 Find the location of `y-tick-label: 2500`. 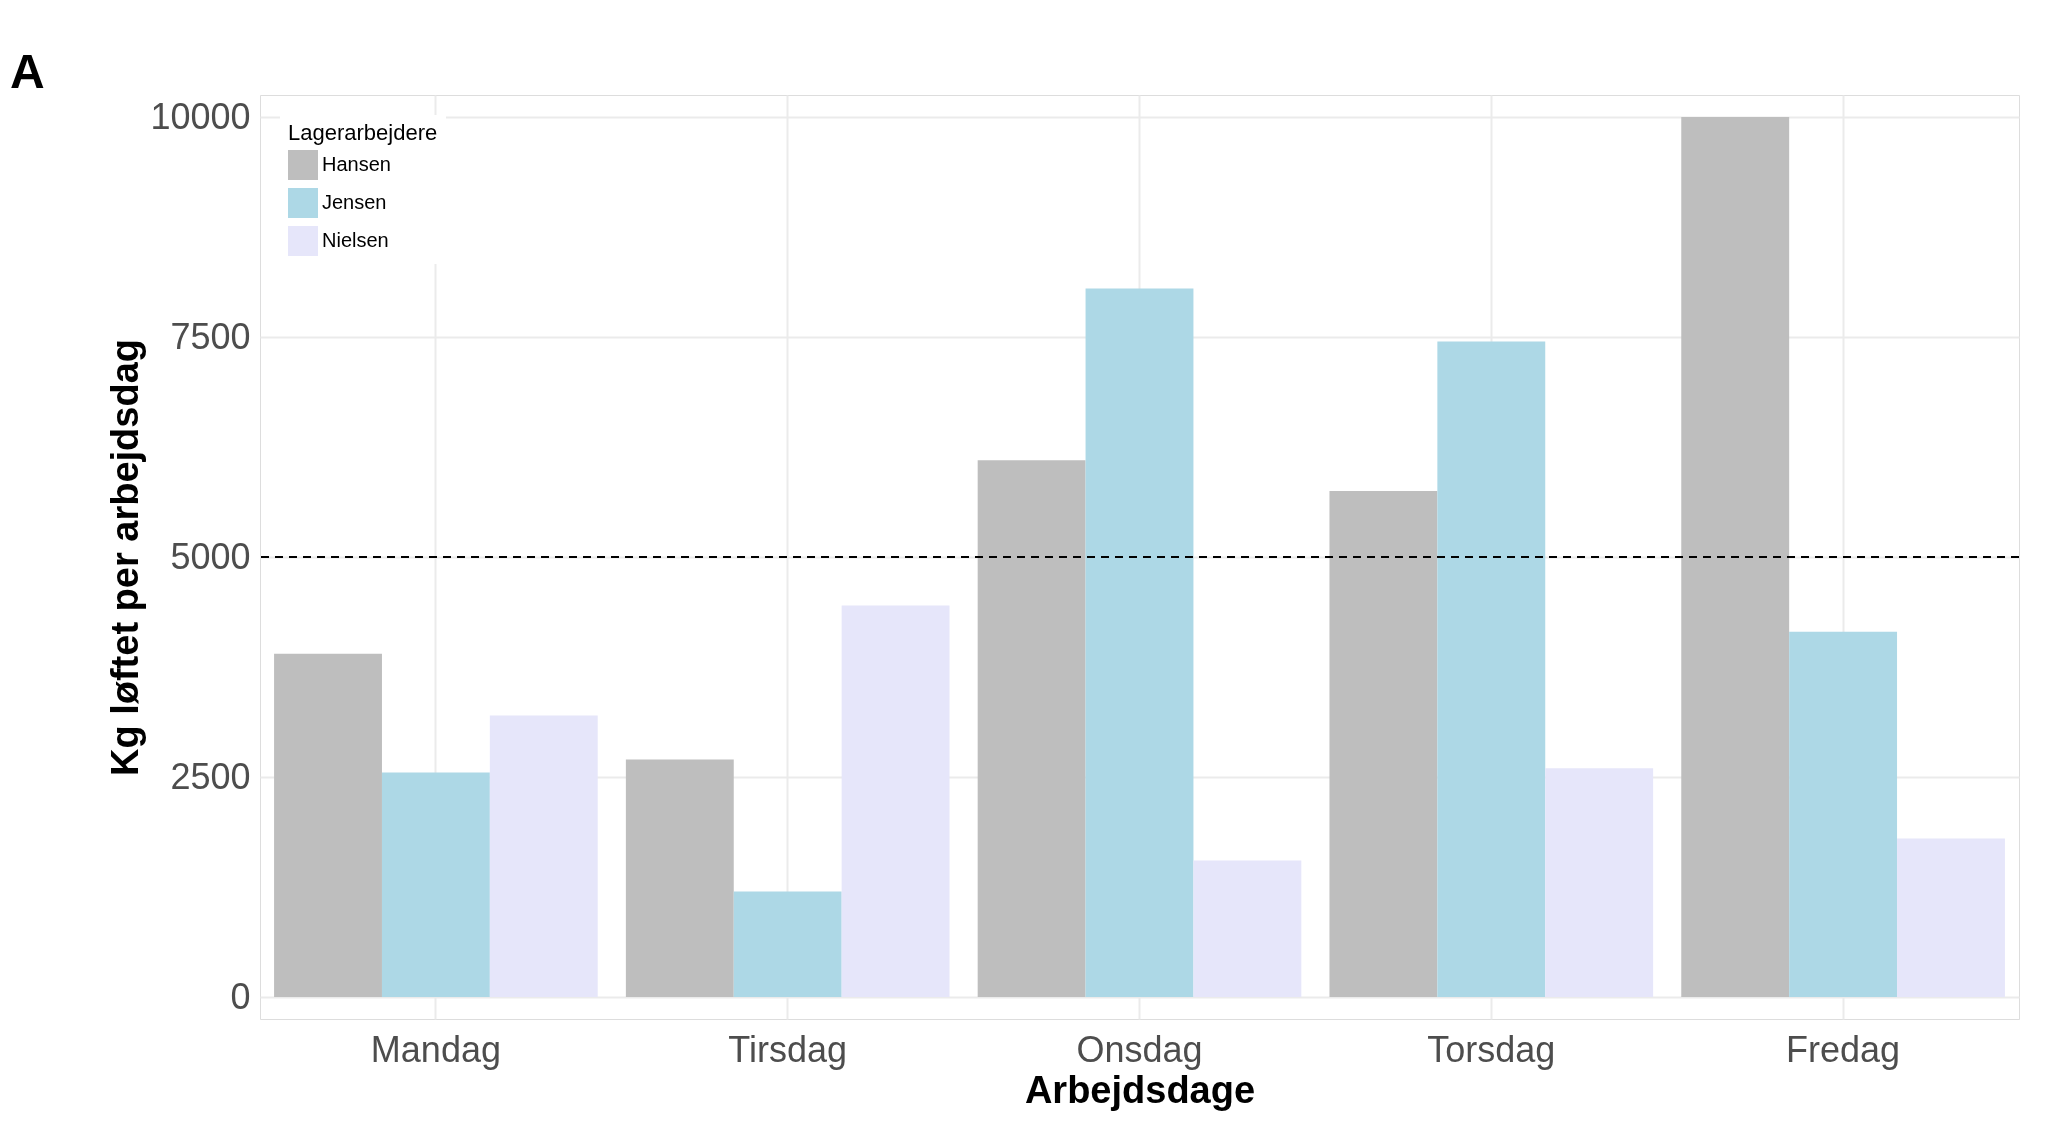

y-tick-label: 2500 is located at coordinates (210, 776).